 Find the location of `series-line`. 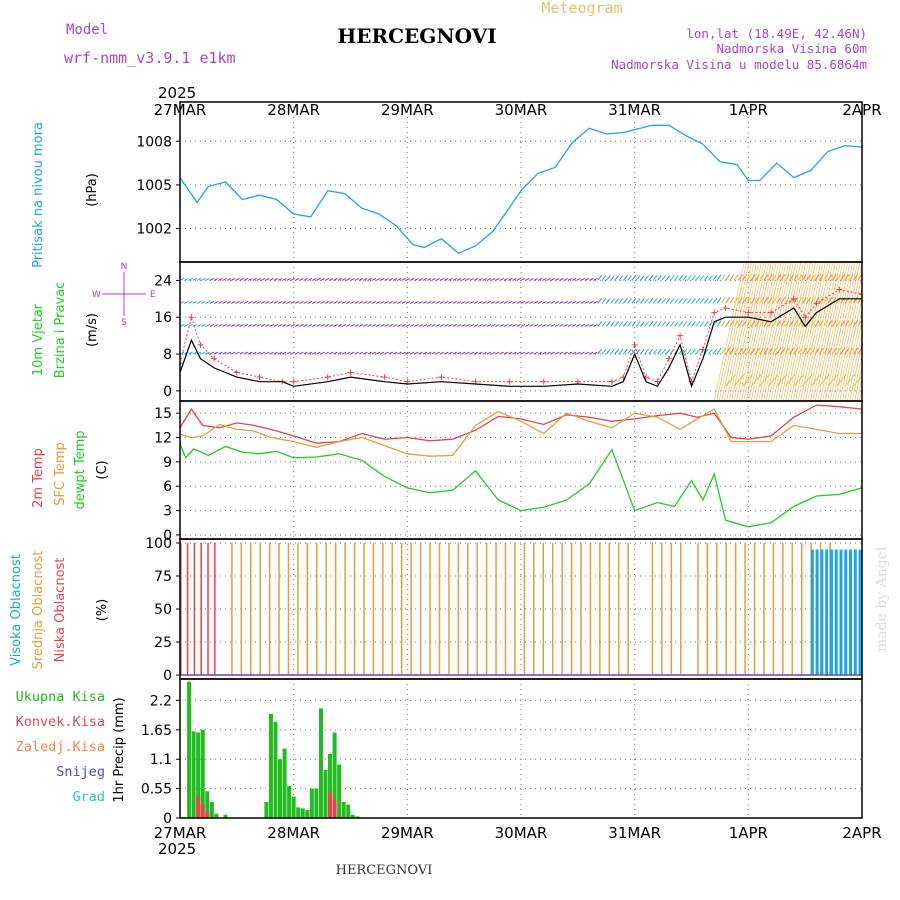

series-line is located at coordinates (521, 424).